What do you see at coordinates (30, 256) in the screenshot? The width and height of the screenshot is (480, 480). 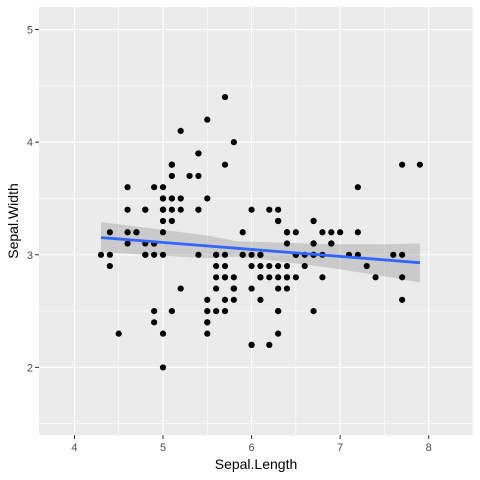 I see `y-tick-label: 3` at bounding box center [30, 256].